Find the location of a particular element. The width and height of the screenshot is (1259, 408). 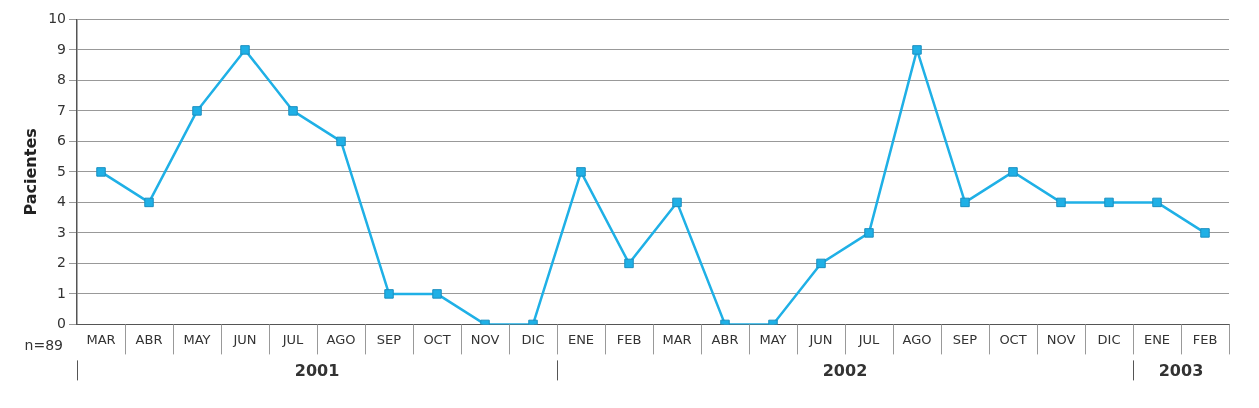

y-tick-label: 3 is located at coordinates (62, 231).